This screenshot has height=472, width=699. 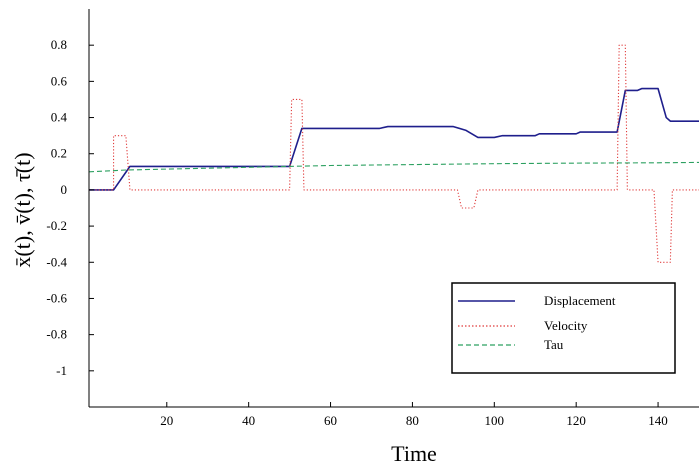 I want to click on legend-velocity-label: Velocity, so click(x=566, y=325).